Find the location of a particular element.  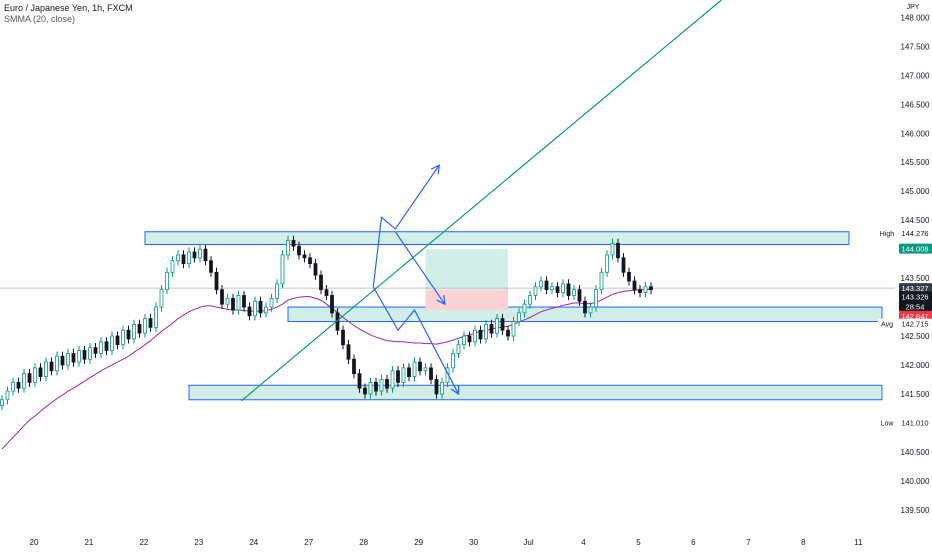

y-tick-label: 145.000 is located at coordinates (915, 191).